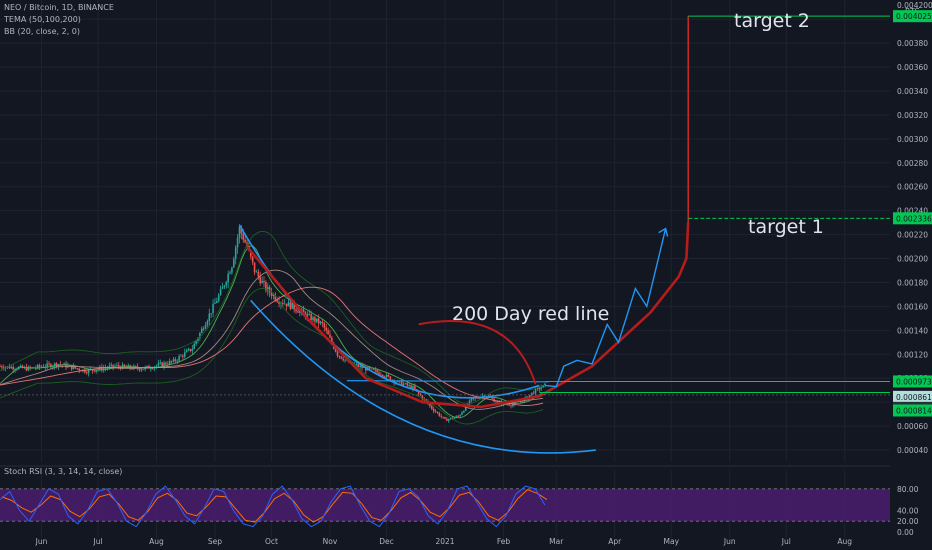 The height and width of the screenshot is (550, 932). What do you see at coordinates (914, 5) in the screenshot?
I see `y-tick-label: 0.004200` at bounding box center [914, 5].